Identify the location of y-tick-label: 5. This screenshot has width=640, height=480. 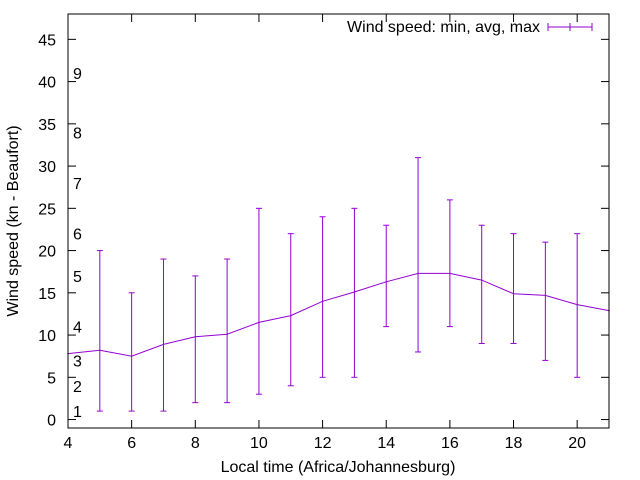
(51, 378).